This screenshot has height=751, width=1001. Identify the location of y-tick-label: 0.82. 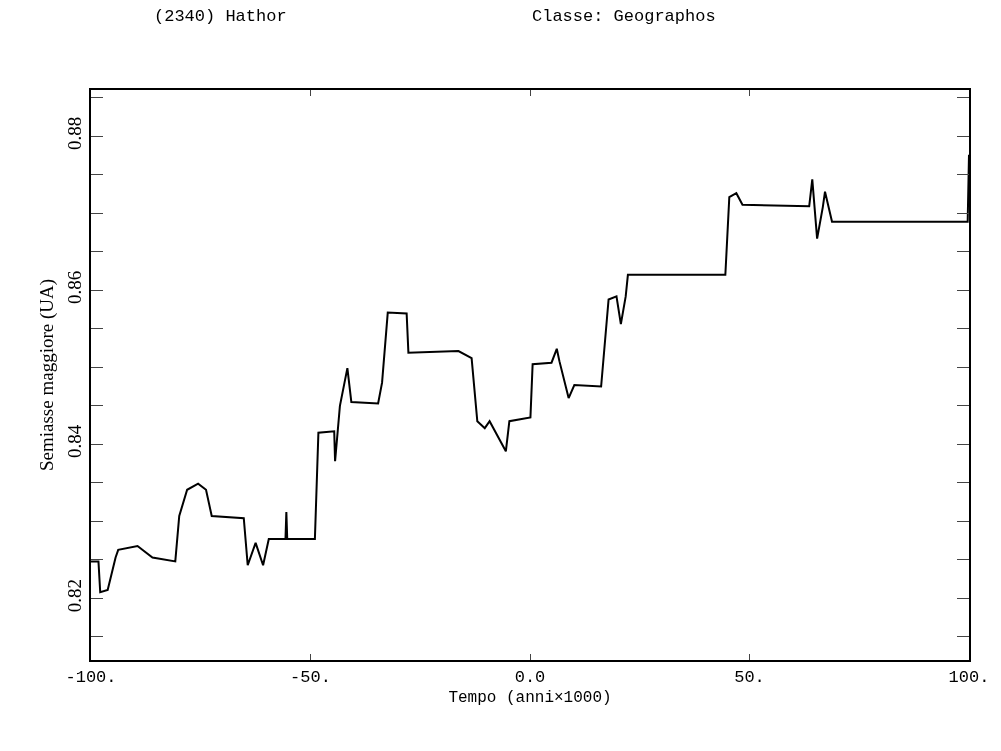
(75, 595).